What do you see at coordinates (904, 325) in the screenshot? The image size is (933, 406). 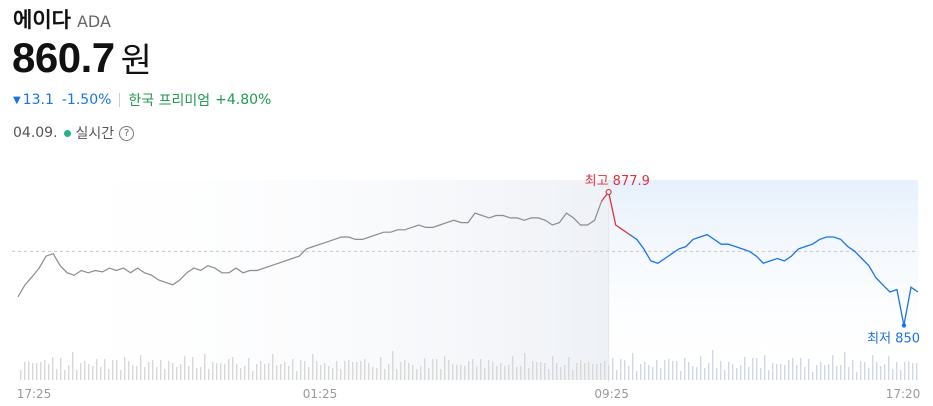 I see `low-marker` at bounding box center [904, 325].